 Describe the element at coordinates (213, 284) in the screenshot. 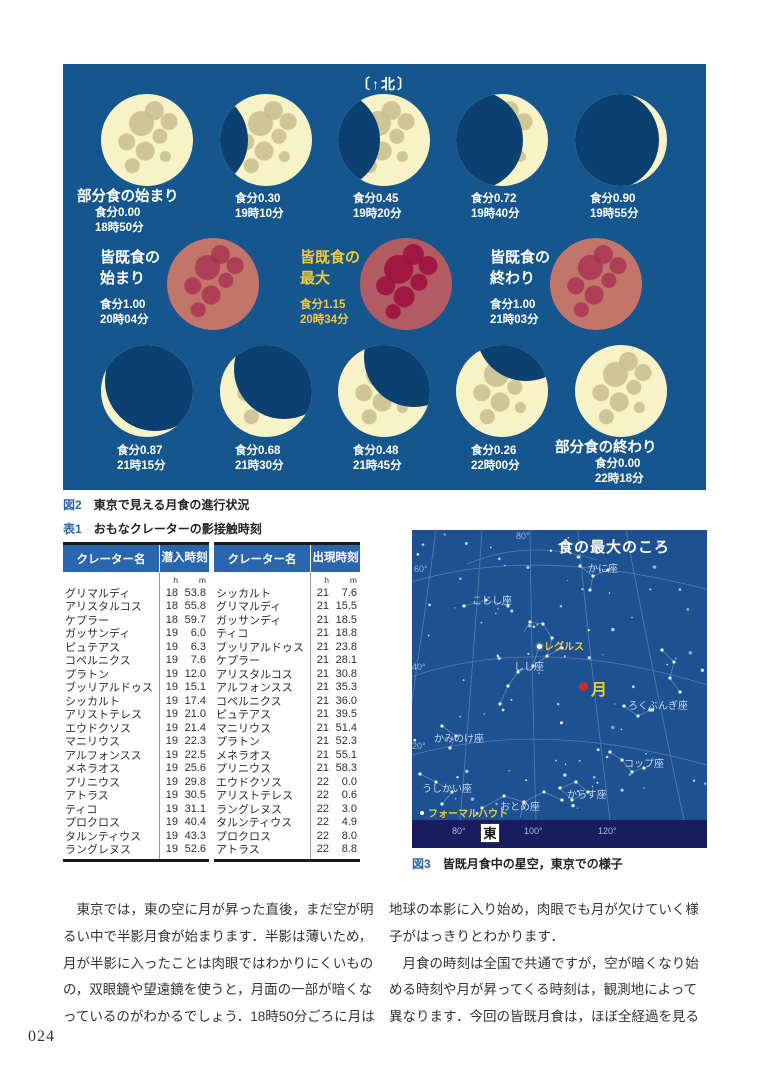

I see `moon-totality-start` at that location.